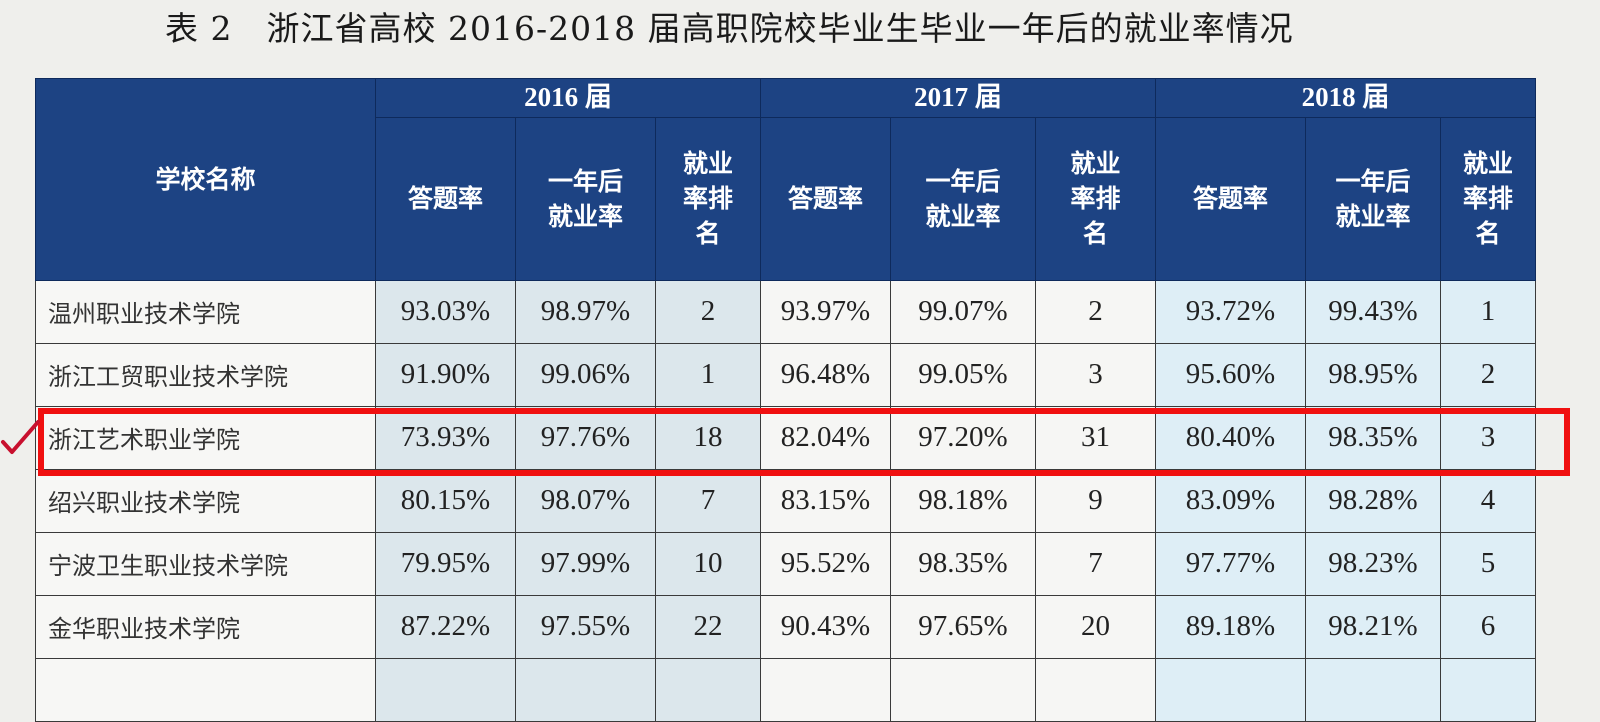 The width and height of the screenshot is (1600, 722). Describe the element at coordinates (825, 374) in the screenshot. I see `value-cell: 96.48%` at that location.